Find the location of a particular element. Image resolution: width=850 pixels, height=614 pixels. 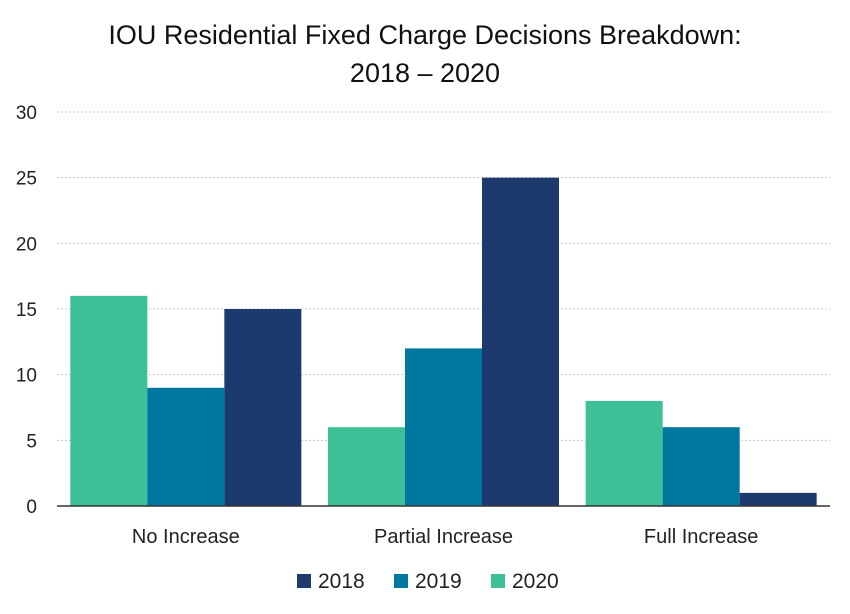

y-tick-label: 20 is located at coordinates (26, 244).